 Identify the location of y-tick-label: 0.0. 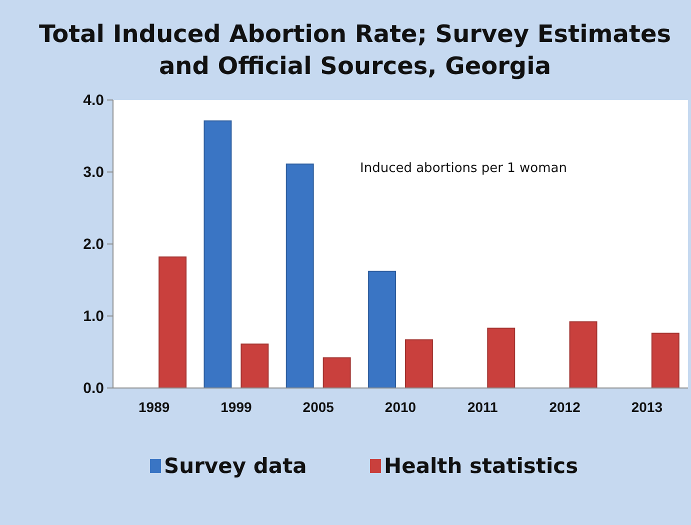
(93, 388).